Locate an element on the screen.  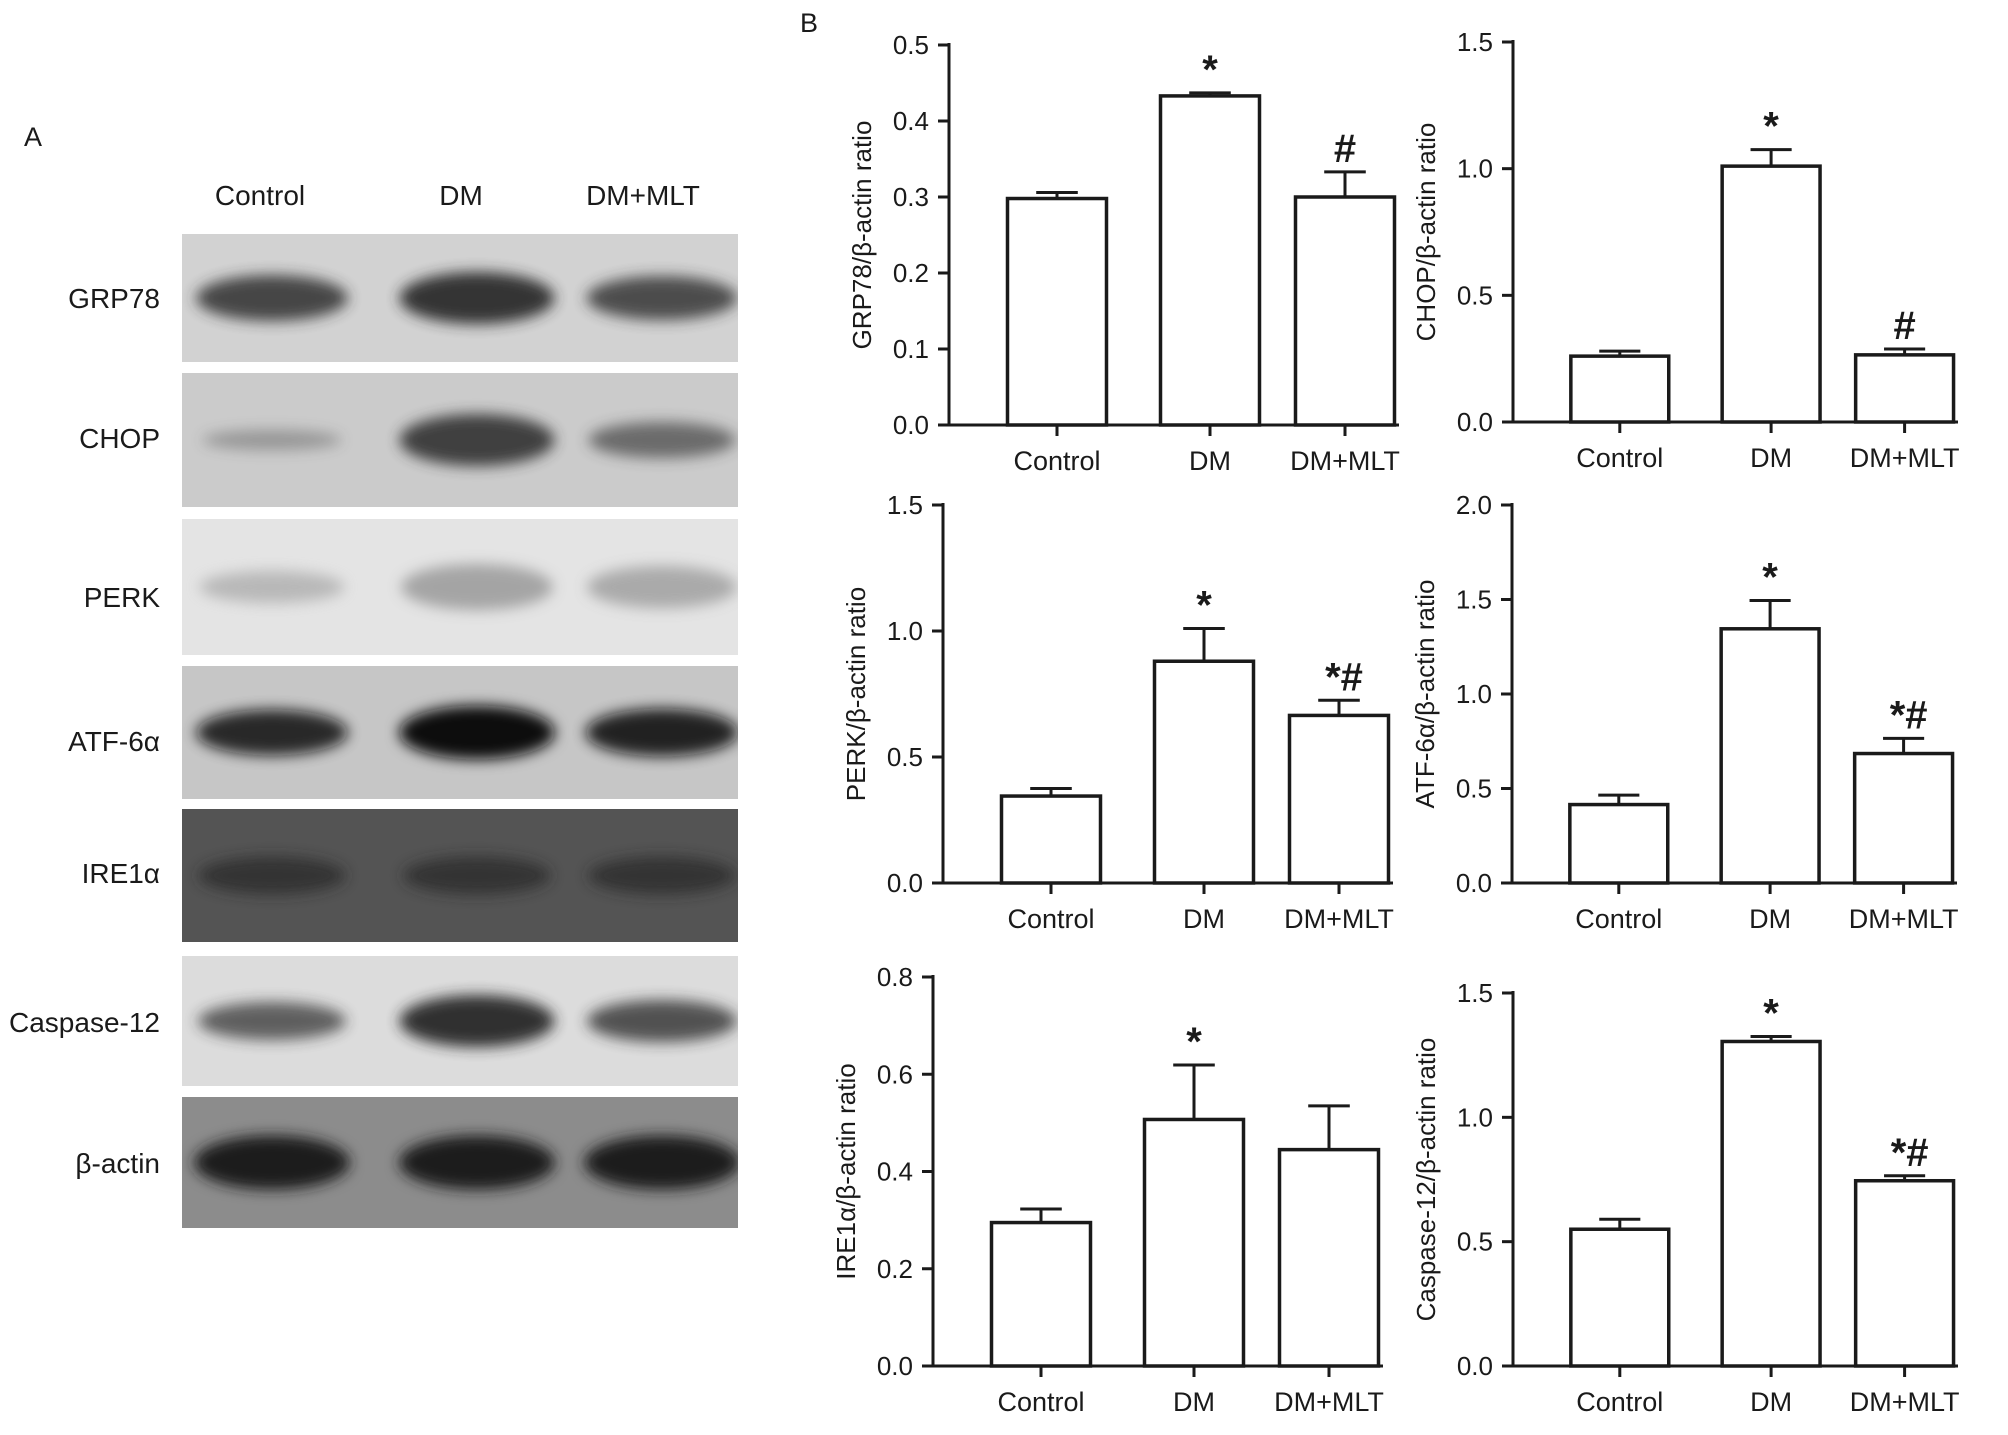
y-axis-label: PERK/β-actin ratio is located at coordinates (856, 694).